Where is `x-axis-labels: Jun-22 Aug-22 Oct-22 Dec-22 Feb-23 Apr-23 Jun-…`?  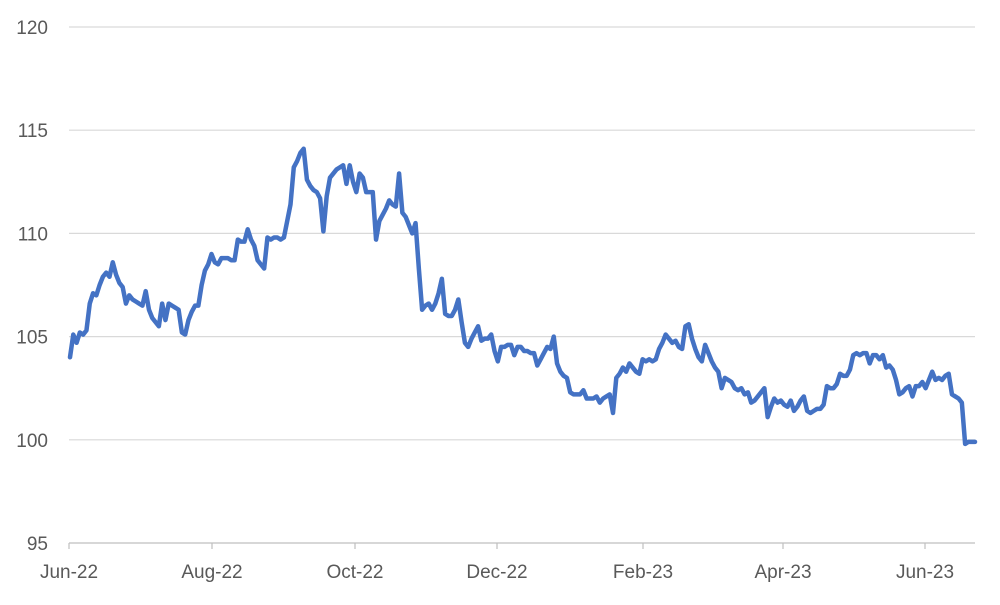 x-axis-labels: Jun-22 Aug-22 Oct-22 Dec-22 Feb-23 Apr-23 Jun-… is located at coordinates (497, 572).